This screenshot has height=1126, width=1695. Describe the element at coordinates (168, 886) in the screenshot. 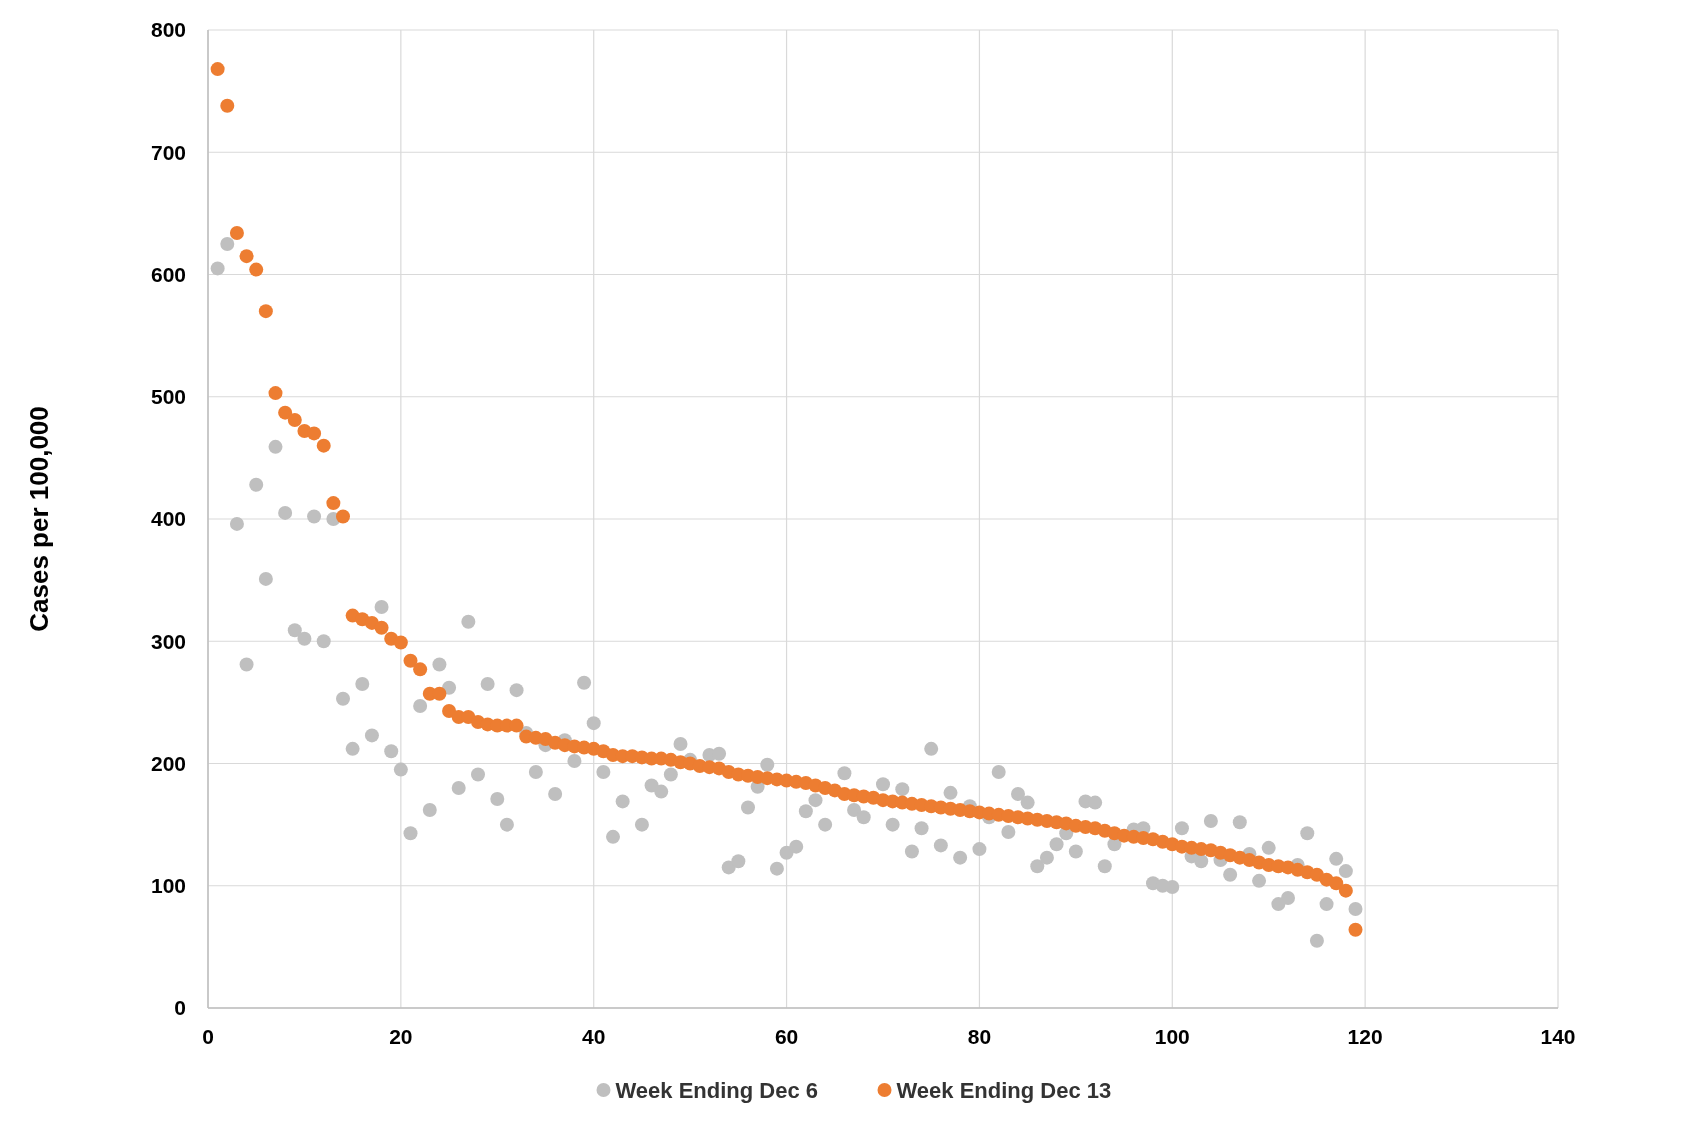

I see `y-tick-label: 100` at that location.